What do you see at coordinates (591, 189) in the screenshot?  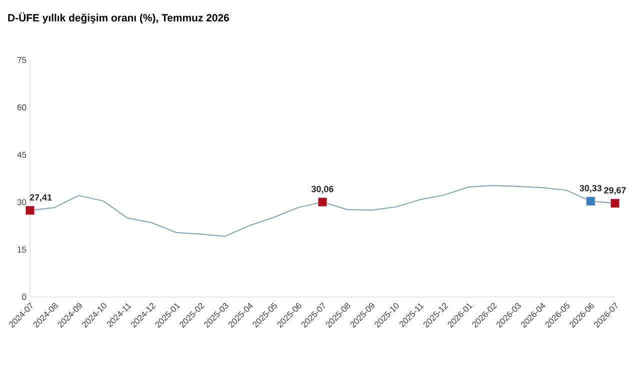 I see `data-label: 30,33` at bounding box center [591, 189].